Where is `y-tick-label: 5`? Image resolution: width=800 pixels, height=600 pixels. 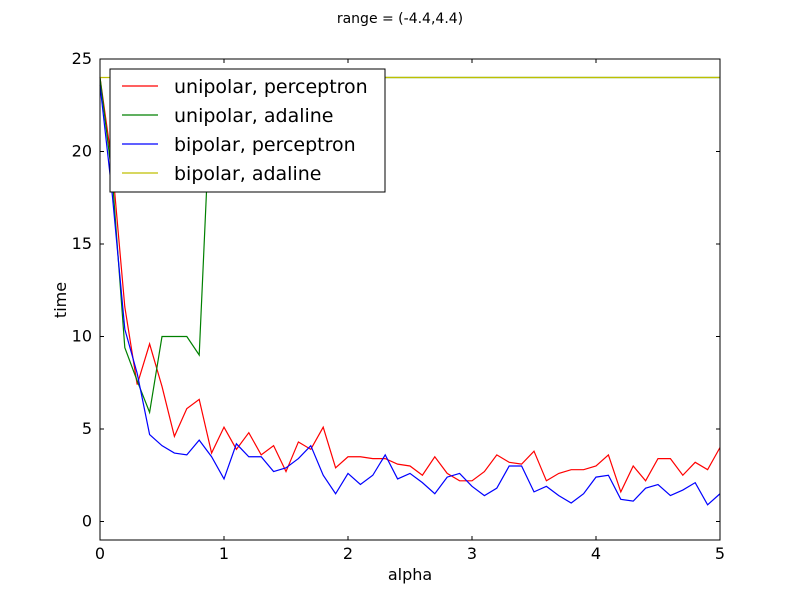 y-tick-label: 5 is located at coordinates (87, 428).